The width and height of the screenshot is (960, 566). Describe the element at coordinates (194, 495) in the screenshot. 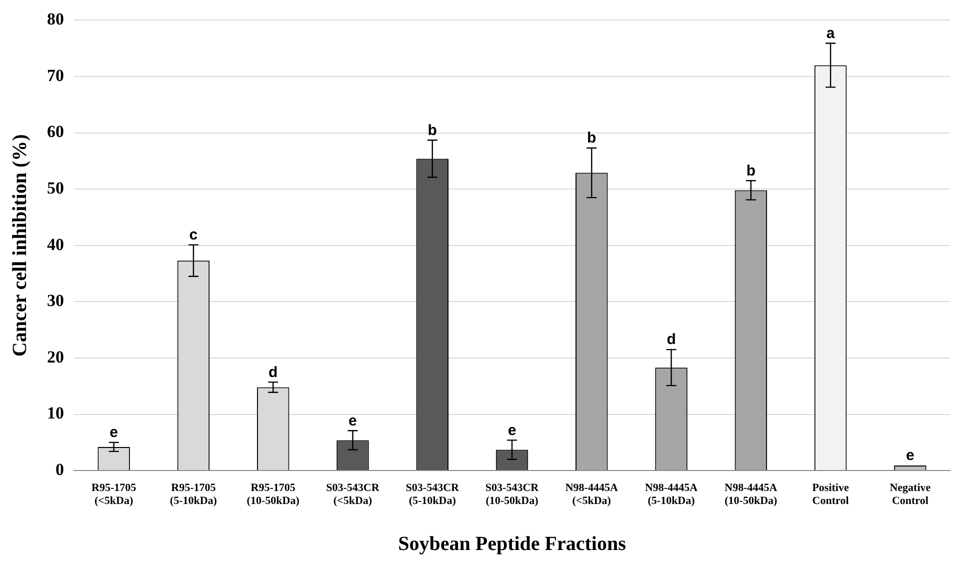

I see `x-tick-label: R95-1705 (5-10kDa)` at that location.